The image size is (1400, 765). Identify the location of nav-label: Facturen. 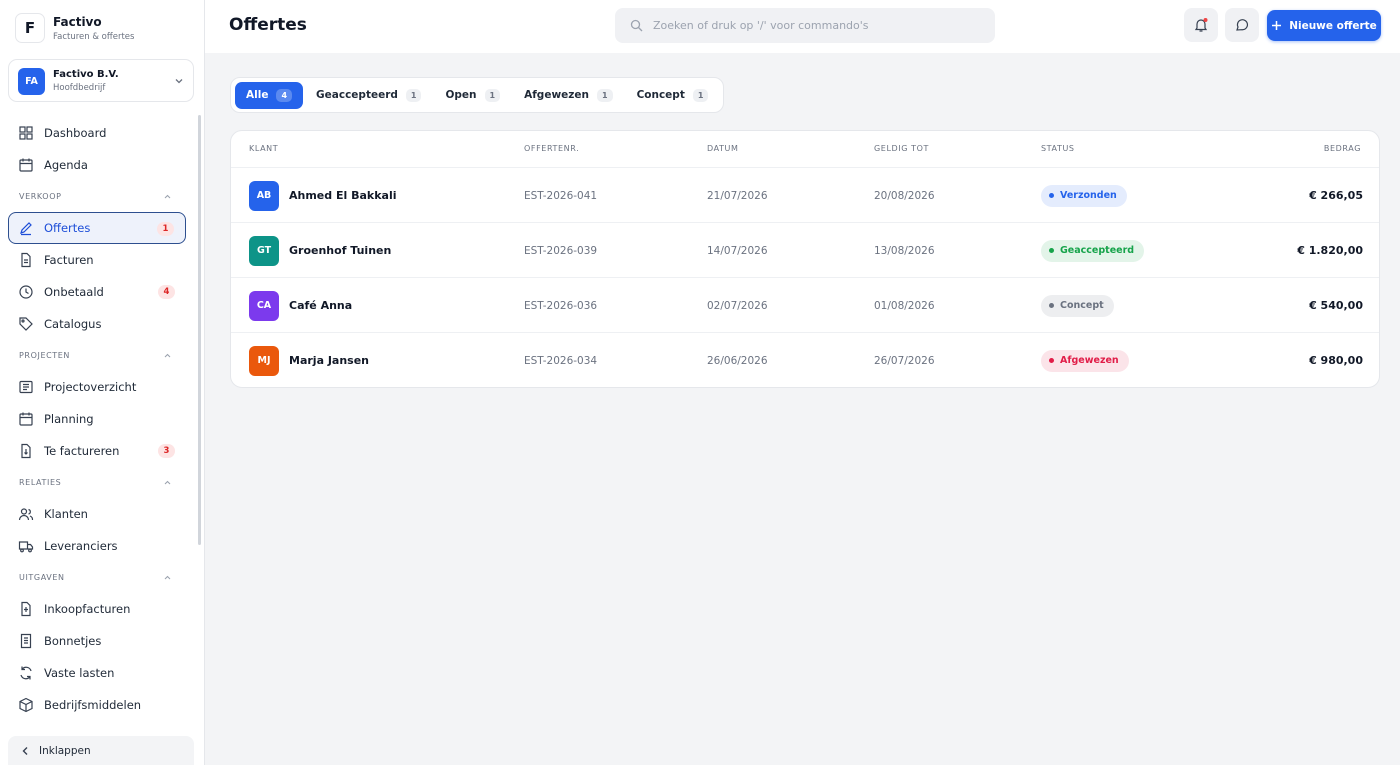
(69, 260).